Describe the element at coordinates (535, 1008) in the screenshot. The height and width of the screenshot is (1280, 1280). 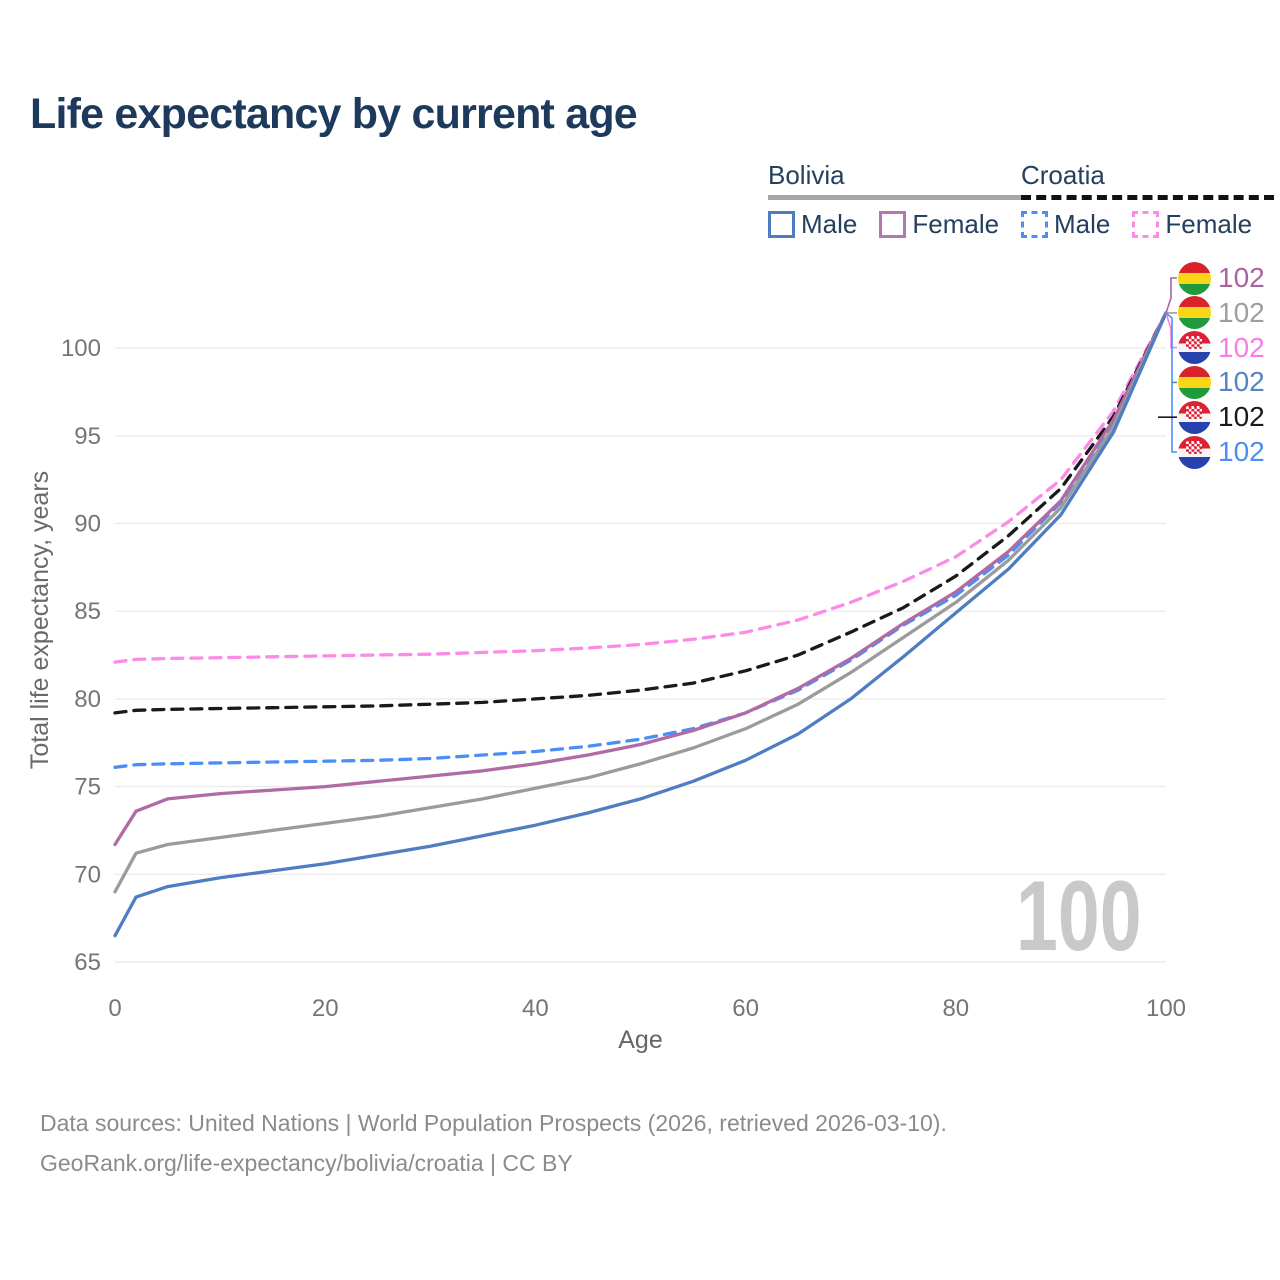
I see `x-tick-label: 40` at that location.